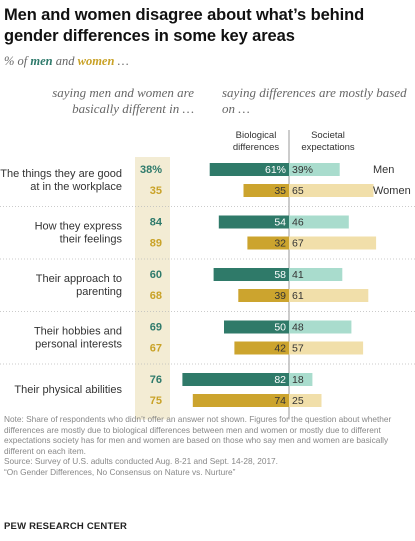 The image size is (415, 541). What do you see at coordinates (280, 380) in the screenshot?
I see `bio-value-men: 82` at bounding box center [280, 380].